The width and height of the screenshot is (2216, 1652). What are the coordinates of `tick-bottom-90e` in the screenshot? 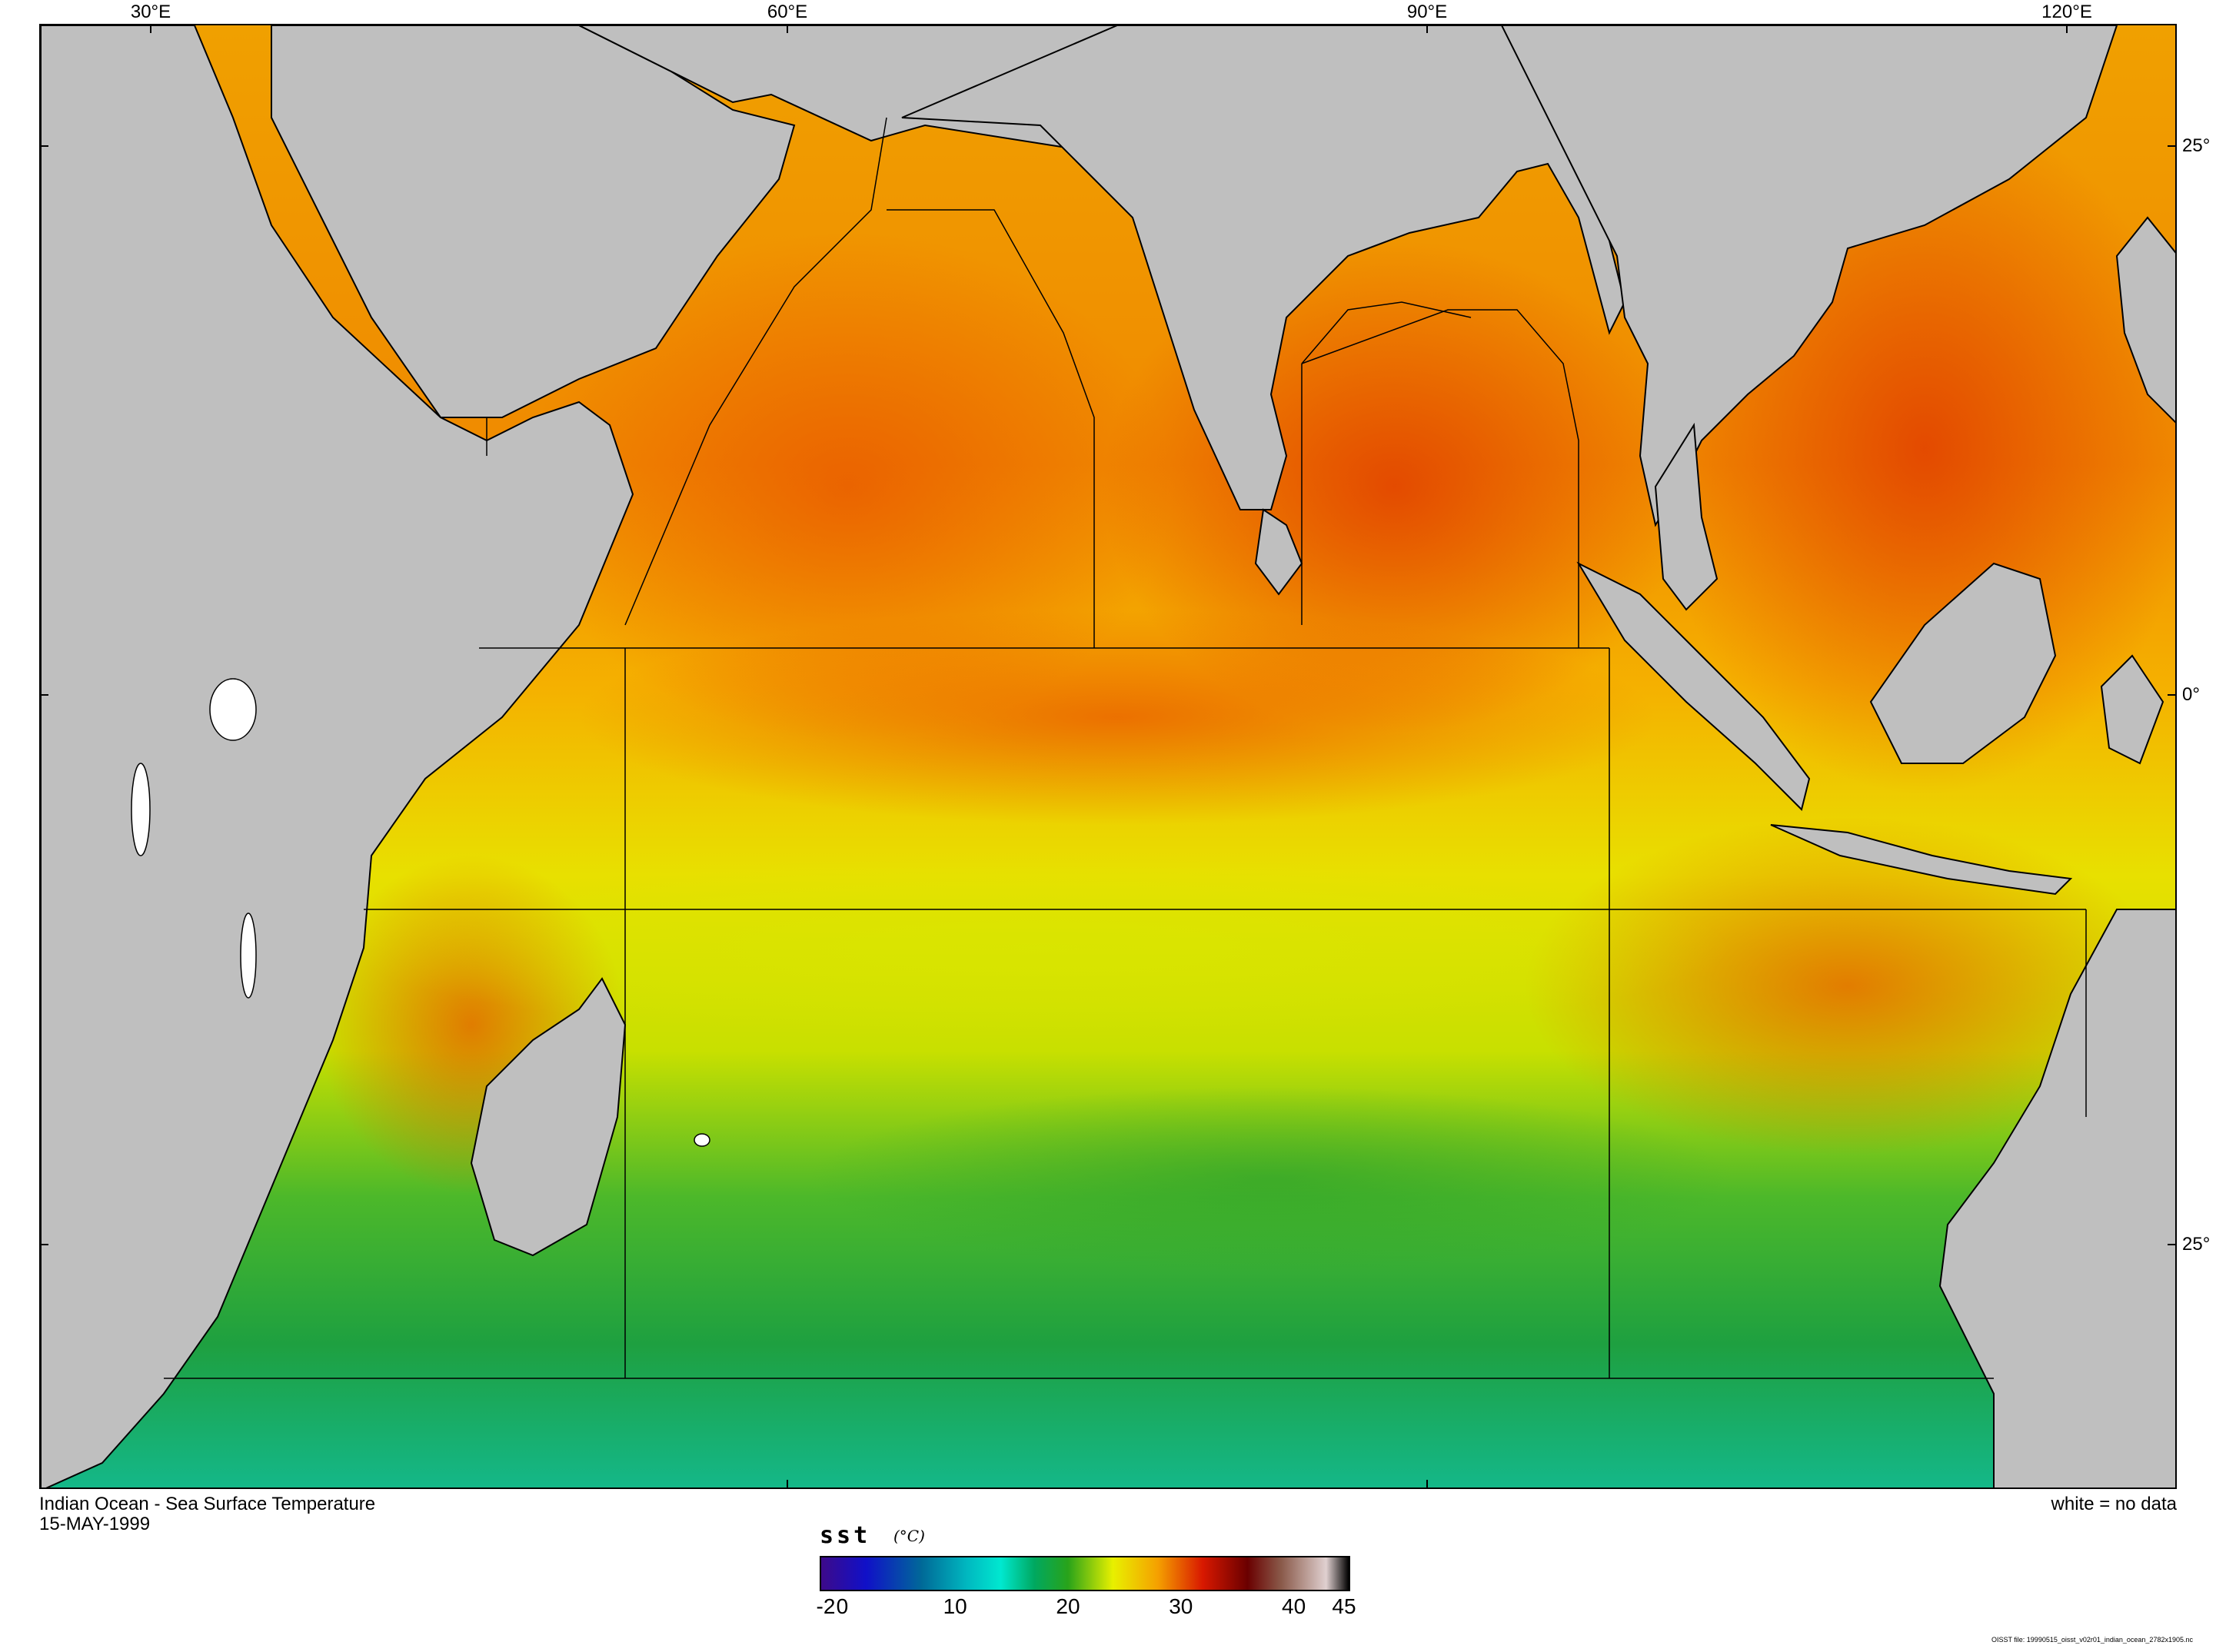 It's located at (1427, 1484).